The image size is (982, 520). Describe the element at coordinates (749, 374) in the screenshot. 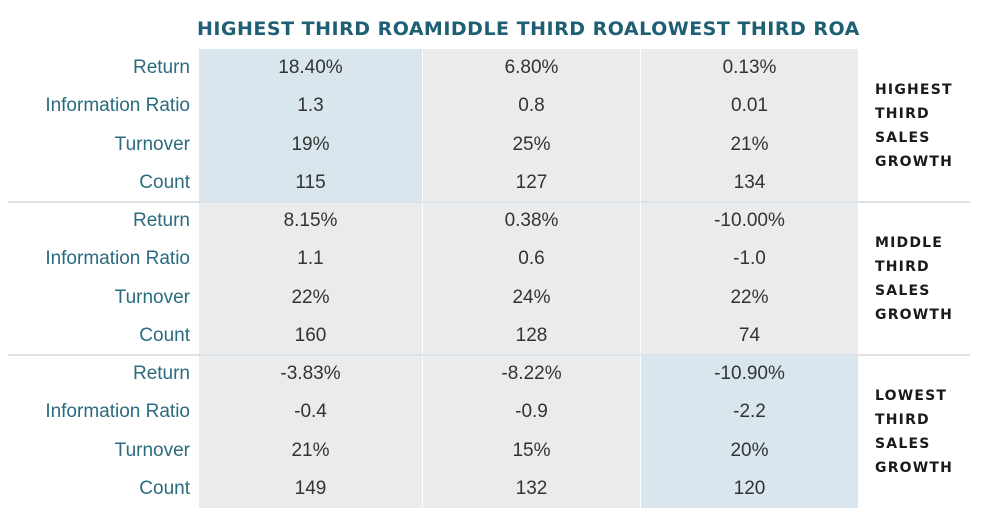

I see `table-cell: -10.90%` at that location.